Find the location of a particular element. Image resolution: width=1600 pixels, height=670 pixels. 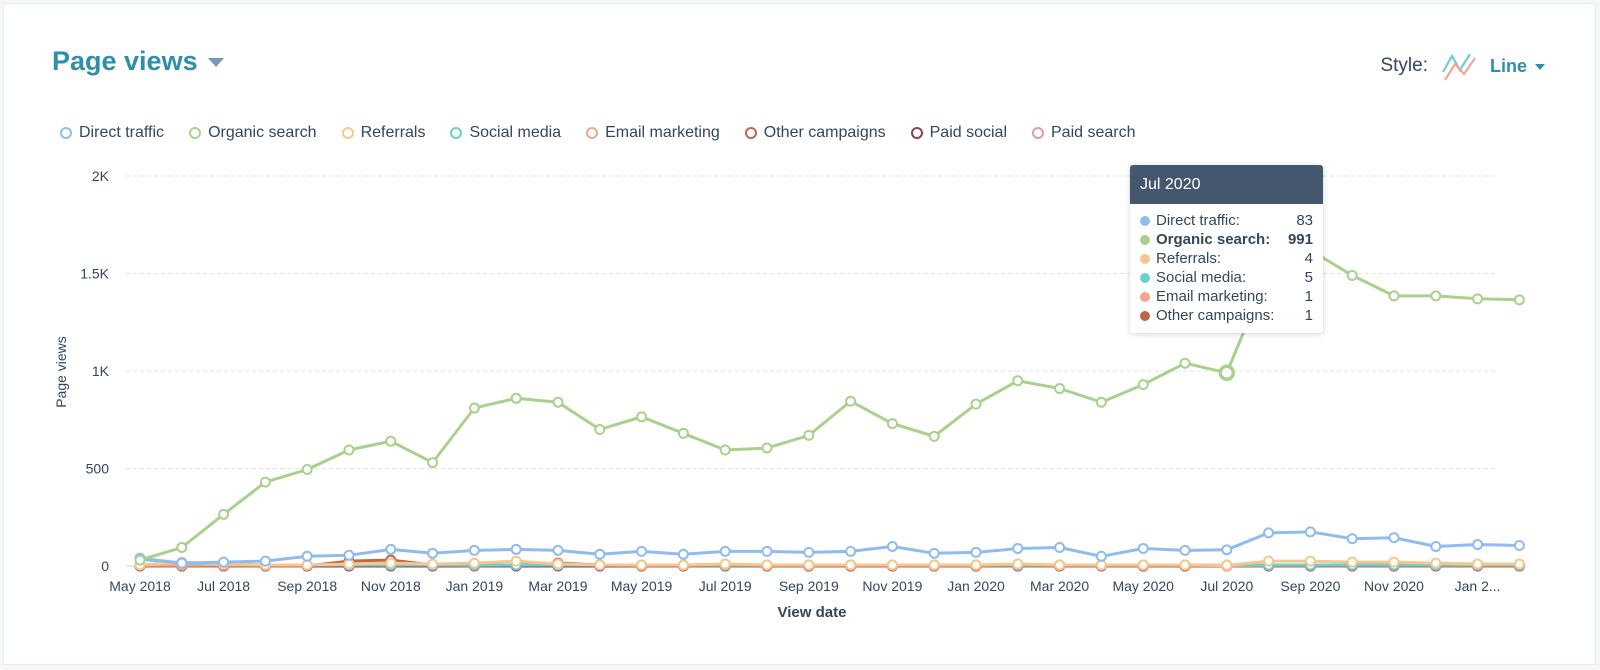

legend-label: Paid search is located at coordinates (1093, 132).